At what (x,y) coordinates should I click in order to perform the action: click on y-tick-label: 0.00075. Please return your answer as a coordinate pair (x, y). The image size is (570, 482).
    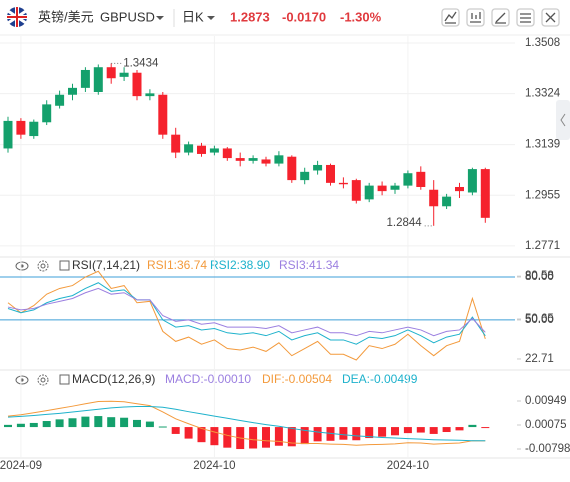
    Looking at the image, I should click on (546, 425).